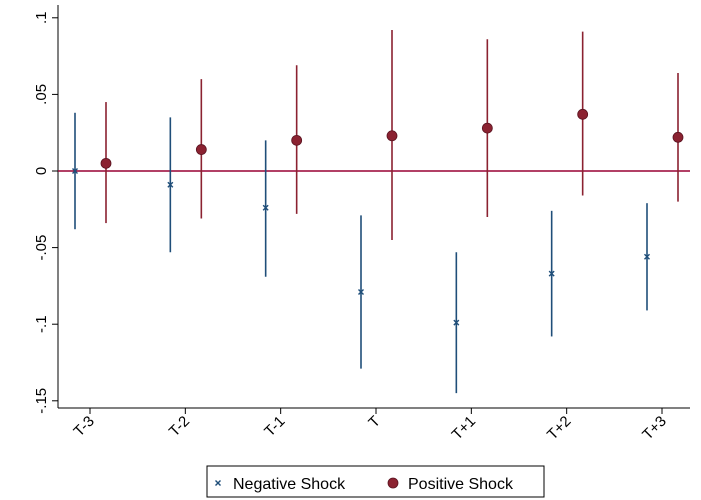  I want to click on legend-key-positive-shock, so click(393, 483).